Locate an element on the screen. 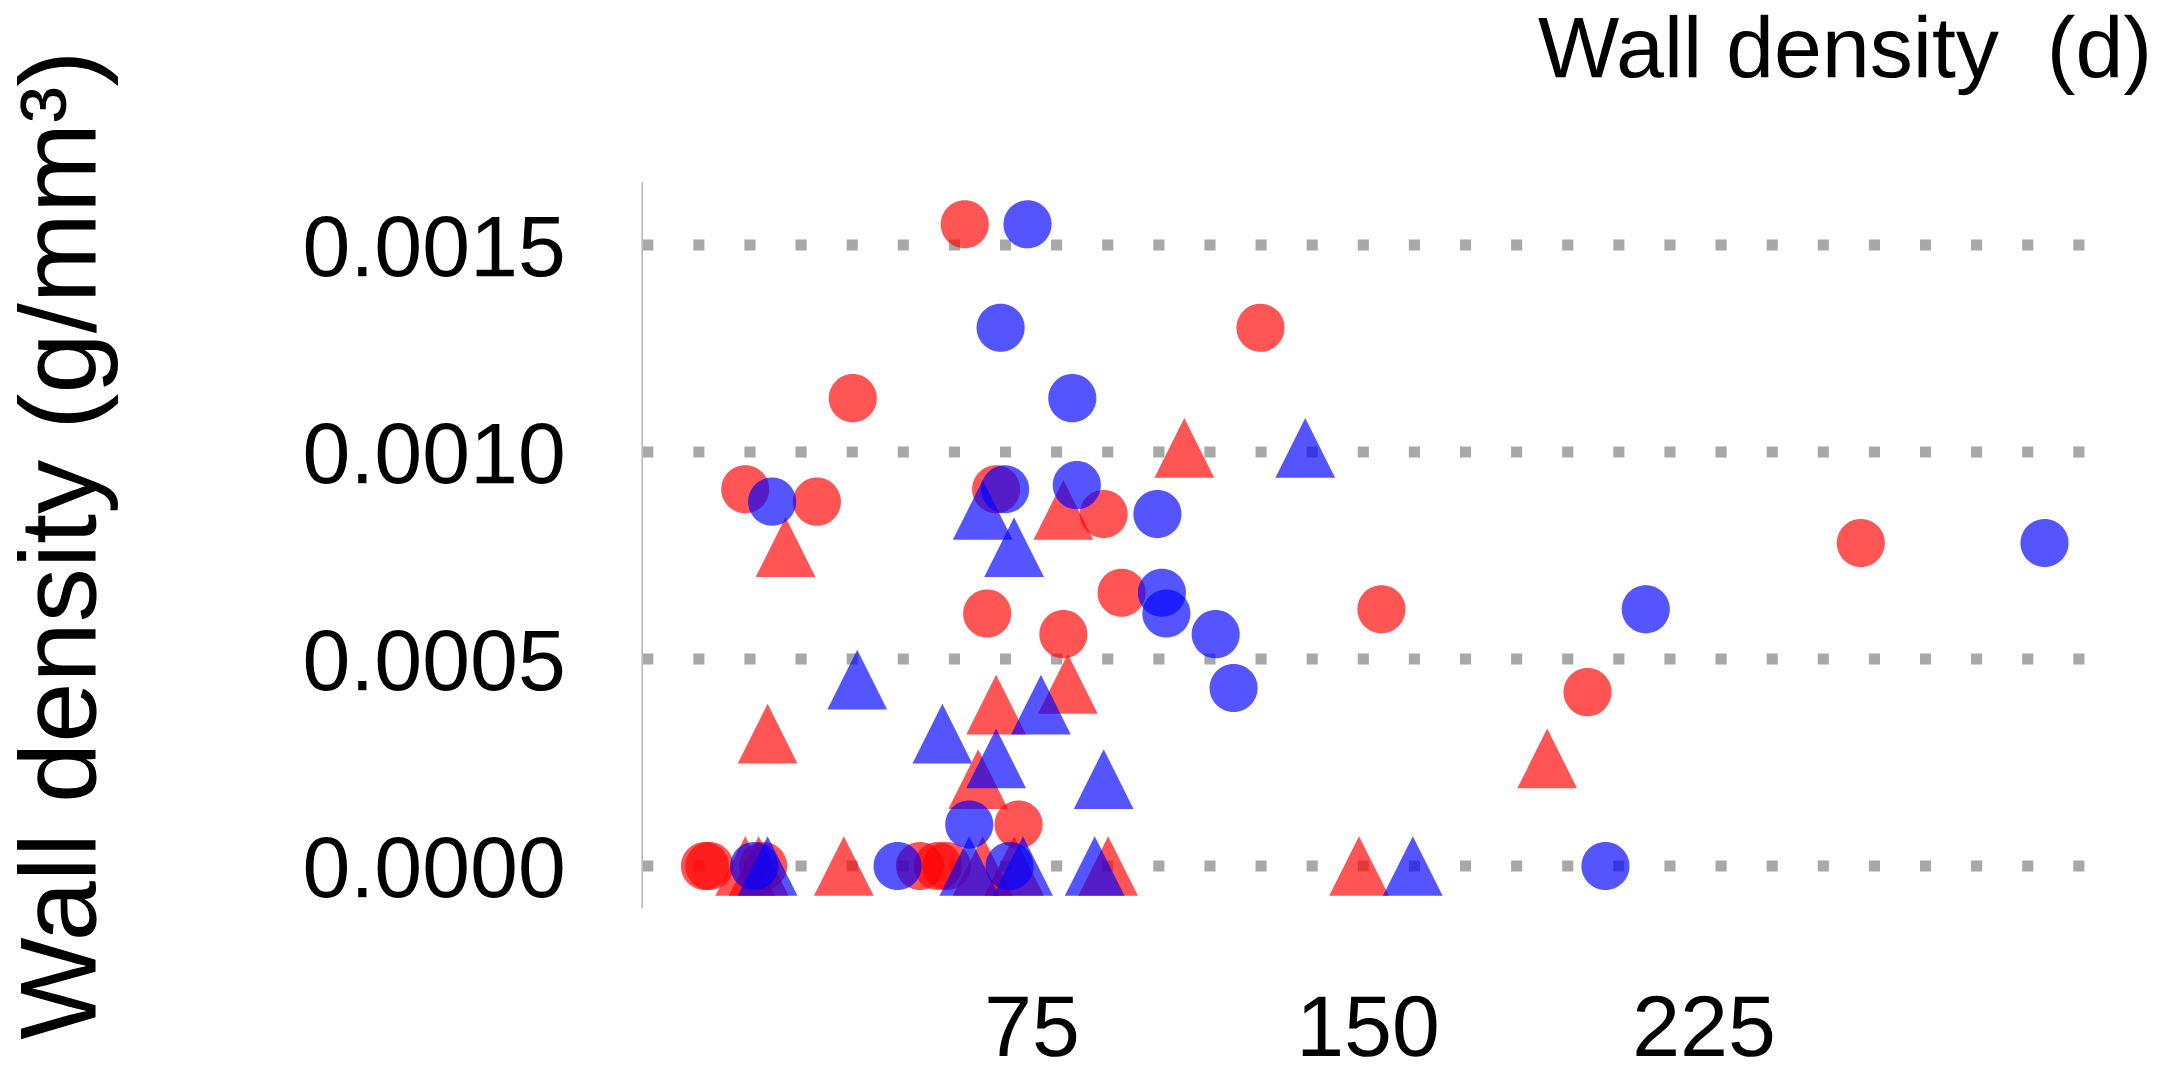 The height and width of the screenshot is (1073, 2166). y-tick-label: 0.0005 is located at coordinates (434, 661).